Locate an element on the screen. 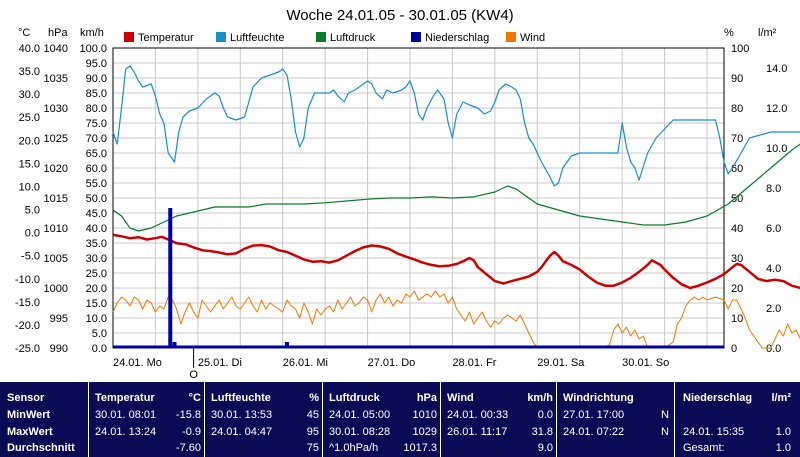 Image resolution: width=800 pixels, height=457 pixels. humidity-min-value: 45 is located at coordinates (312, 415).